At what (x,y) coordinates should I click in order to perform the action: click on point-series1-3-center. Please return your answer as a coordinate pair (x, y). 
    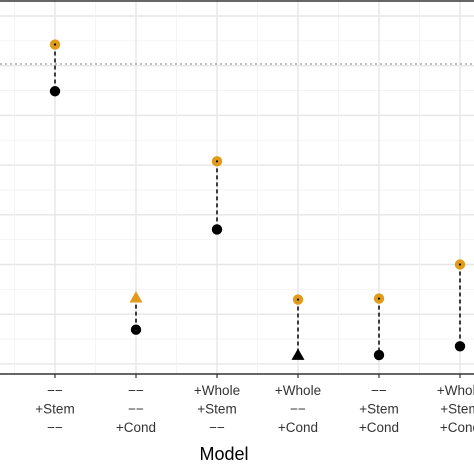
    Looking at the image, I should click on (217, 161).